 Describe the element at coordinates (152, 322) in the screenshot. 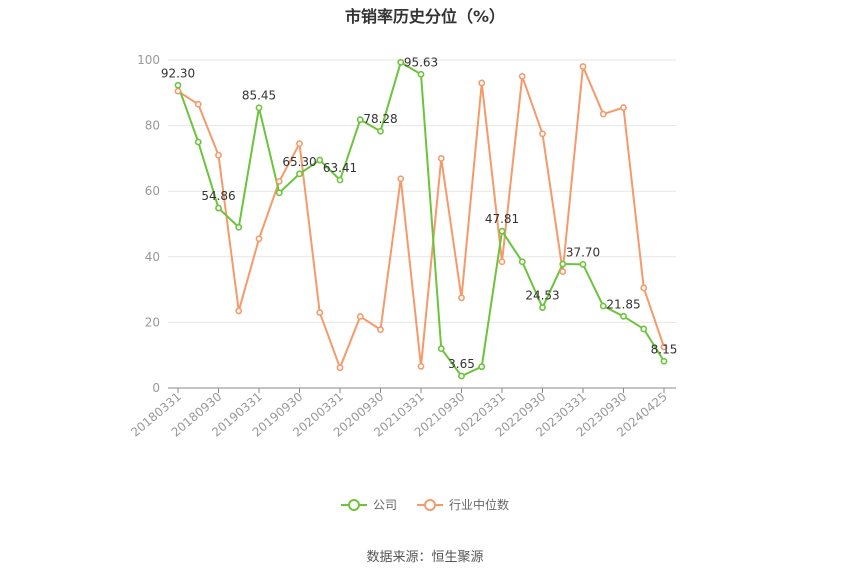

I see `y-tick-label: 20` at that location.